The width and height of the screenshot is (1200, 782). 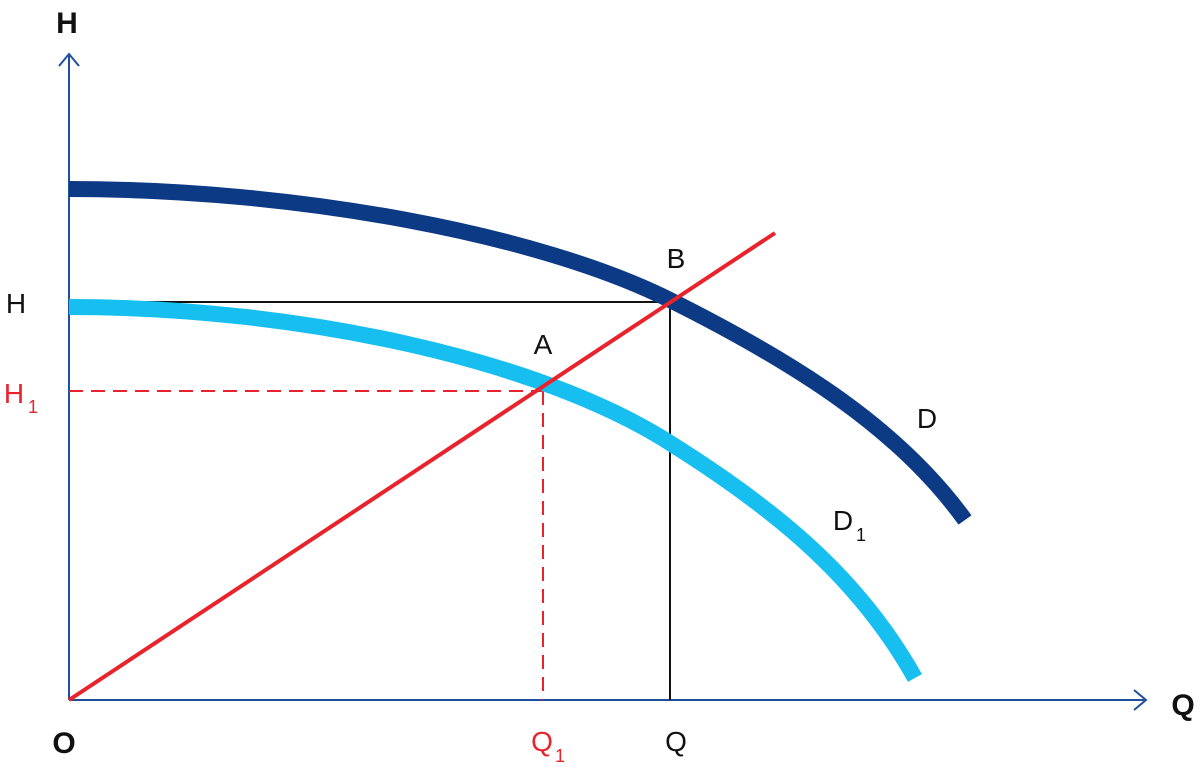 I want to click on q-level-label: Q, so click(x=676, y=741).